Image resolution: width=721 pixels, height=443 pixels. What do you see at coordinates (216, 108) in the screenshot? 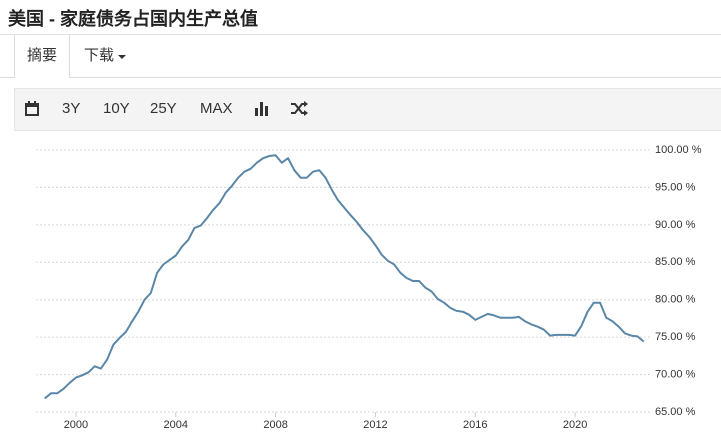
I see `range-button: MAX` at bounding box center [216, 108].